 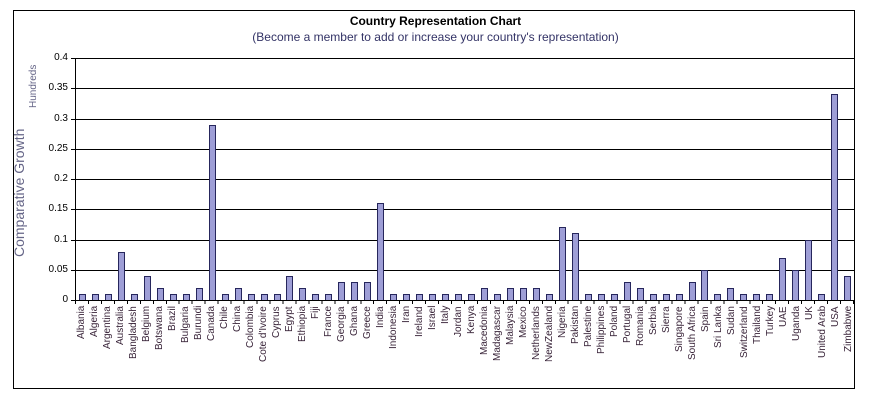 What do you see at coordinates (549, 296) in the screenshot?
I see `bar-NewZealand` at bounding box center [549, 296].